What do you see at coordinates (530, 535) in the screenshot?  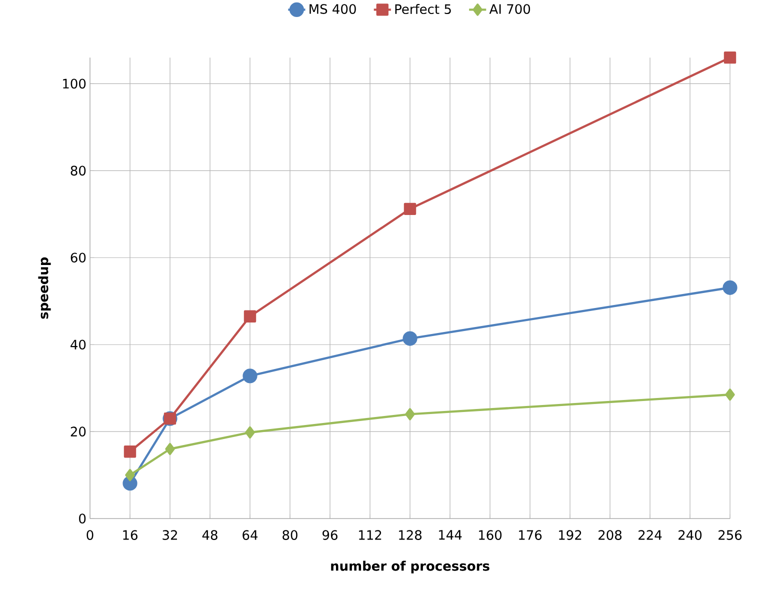 I see `x-tick-label: 176` at bounding box center [530, 535].